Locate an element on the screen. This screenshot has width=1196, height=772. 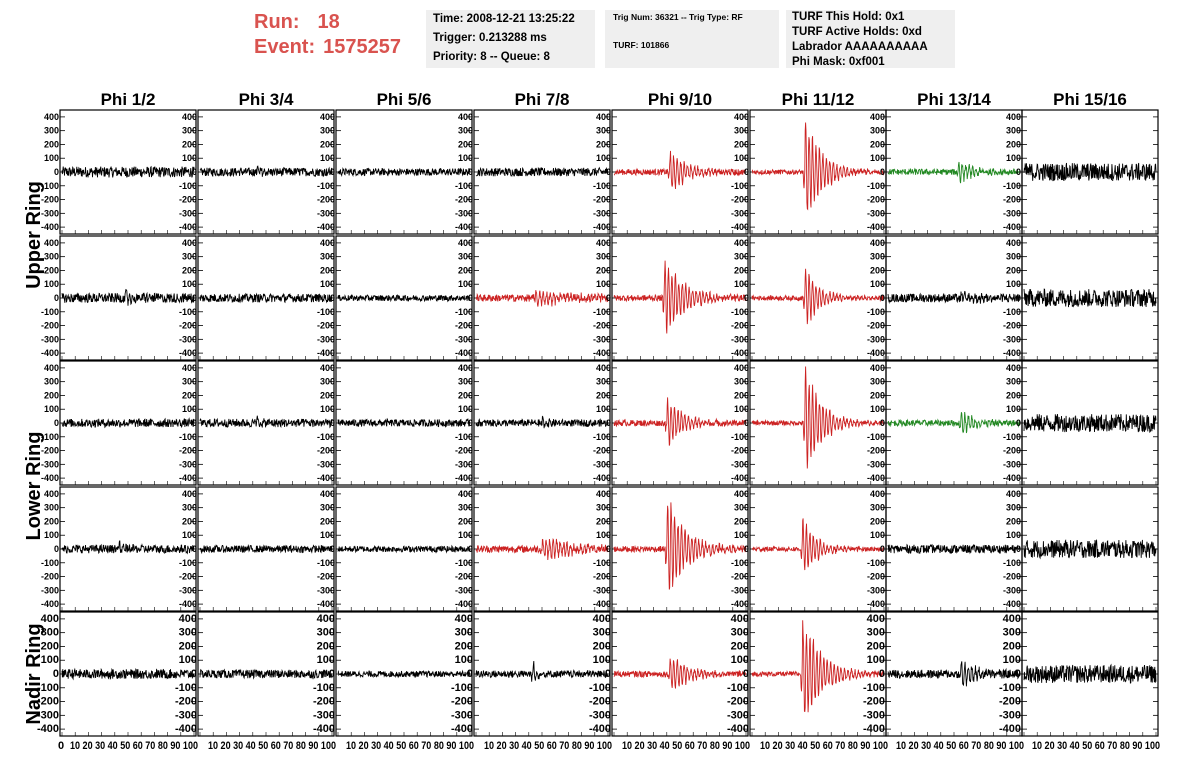
time-text: Time: 2008-12-21 13:25:22 is located at coordinates (504, 19).